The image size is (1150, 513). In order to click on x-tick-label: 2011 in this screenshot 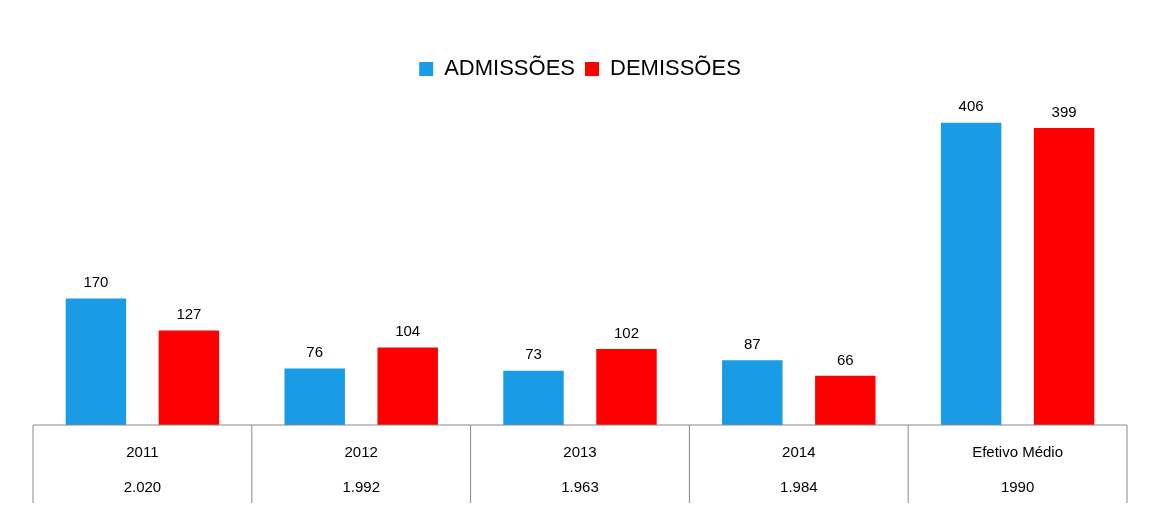, I will do `click(142, 452)`.